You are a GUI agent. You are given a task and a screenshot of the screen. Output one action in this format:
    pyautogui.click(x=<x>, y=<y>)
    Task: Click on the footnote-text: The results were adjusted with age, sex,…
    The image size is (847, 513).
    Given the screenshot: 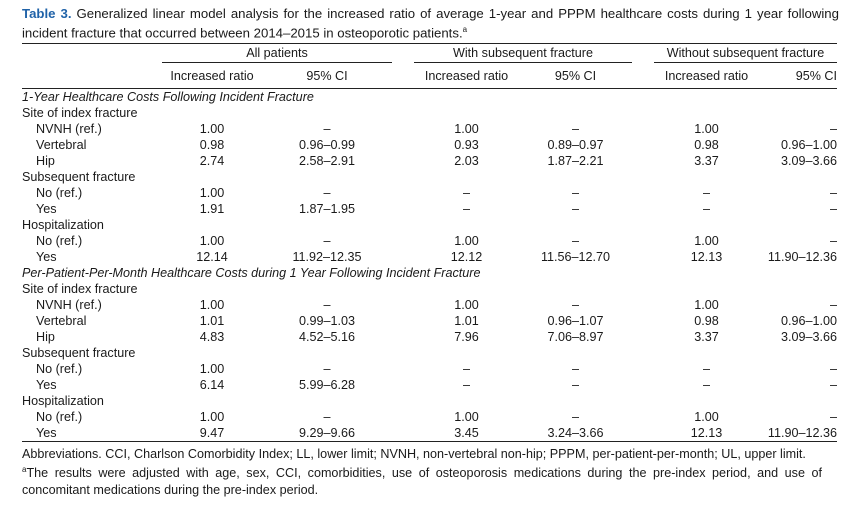 What is the action you would take?
    pyautogui.click(x=422, y=481)
    